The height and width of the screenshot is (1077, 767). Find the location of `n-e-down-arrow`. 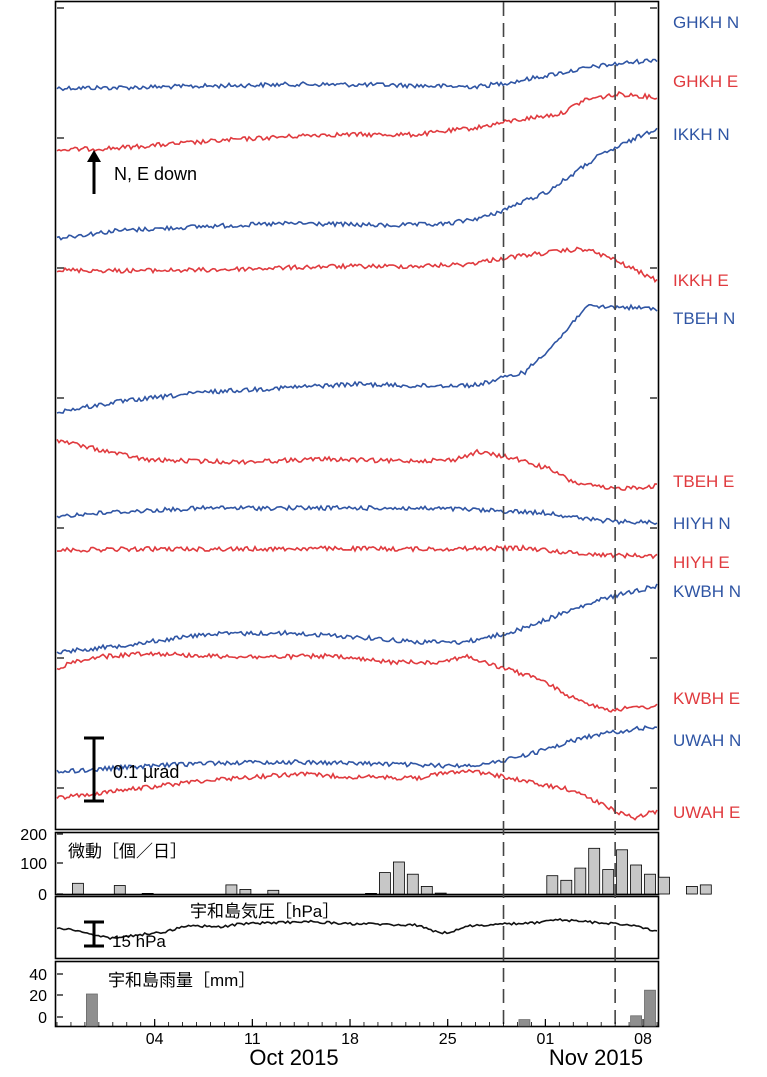

n-e-down-arrow is located at coordinates (94, 172).